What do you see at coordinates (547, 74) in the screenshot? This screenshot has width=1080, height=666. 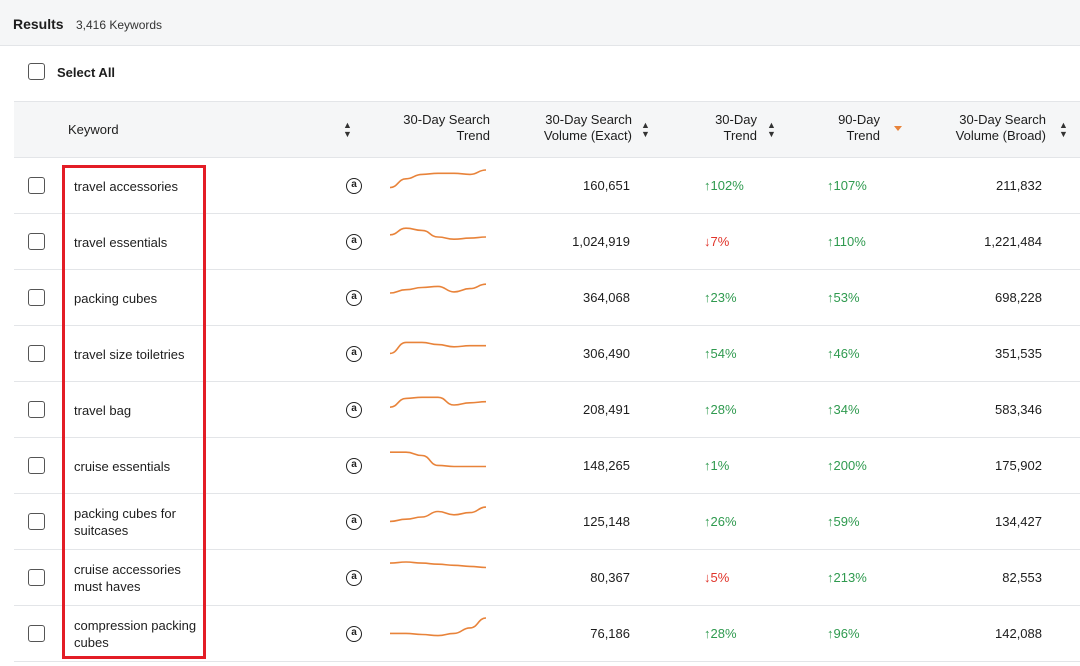 I see `select-all-row: Select All` at bounding box center [547, 74].